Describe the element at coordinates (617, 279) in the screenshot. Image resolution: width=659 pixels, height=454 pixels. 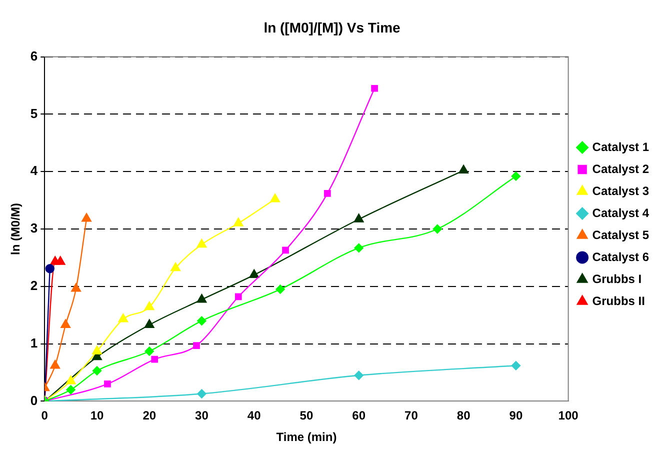
I see `legend-label: Grubbs I` at that location.